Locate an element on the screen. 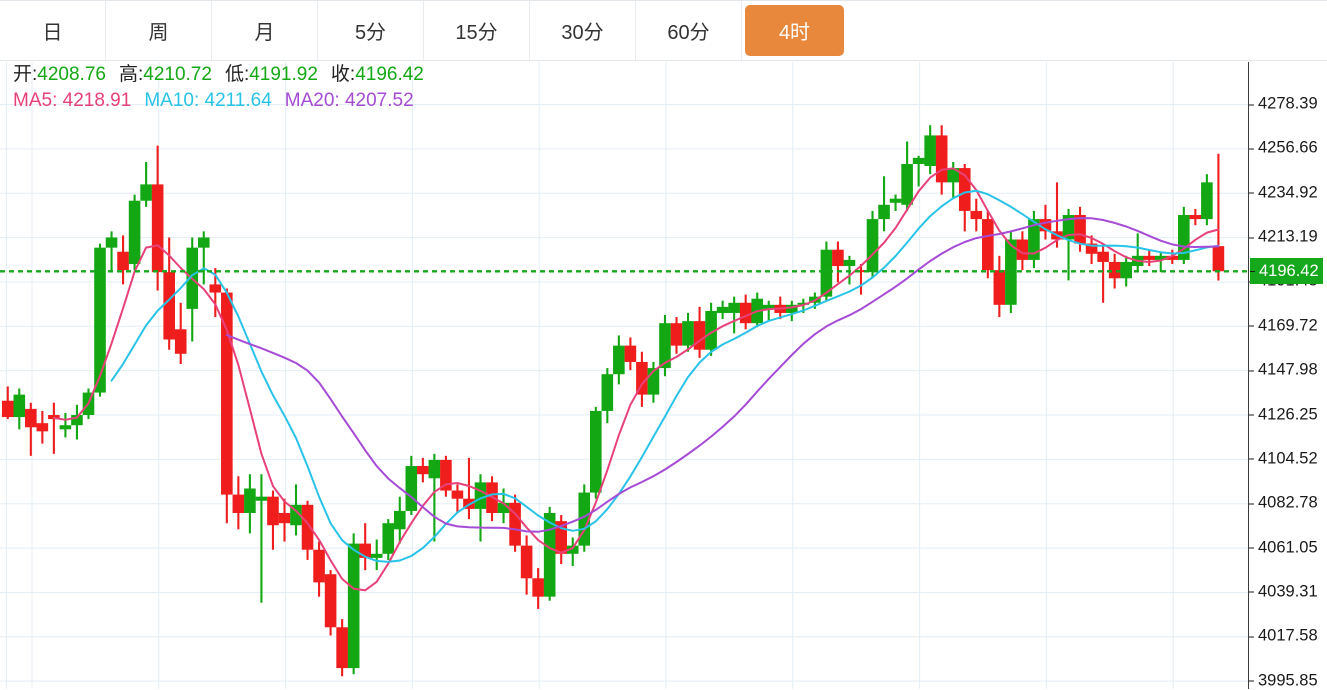 This screenshot has width=1327, height=690. timeframe-tab-2: 月 is located at coordinates (265, 30).